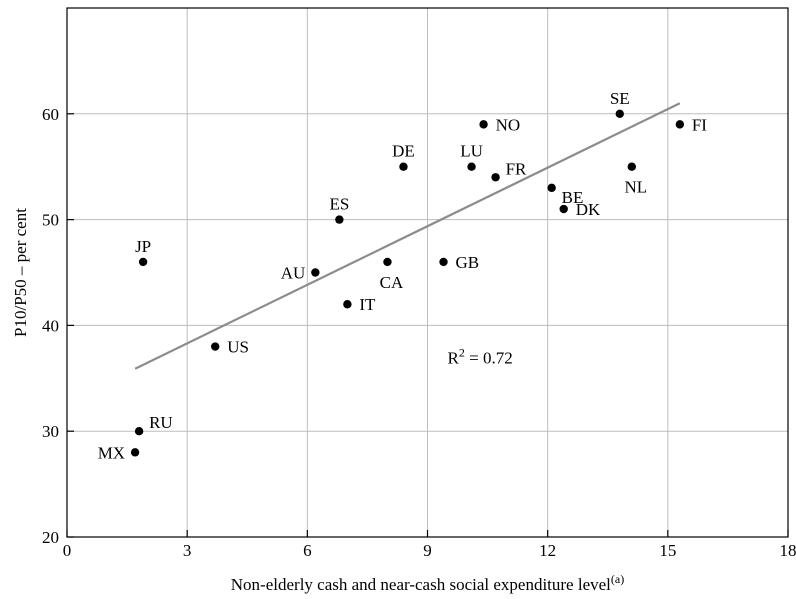 The image size is (796, 599). I want to click on y-tick-labels: 20 30 40 50 60, so click(50, 326).